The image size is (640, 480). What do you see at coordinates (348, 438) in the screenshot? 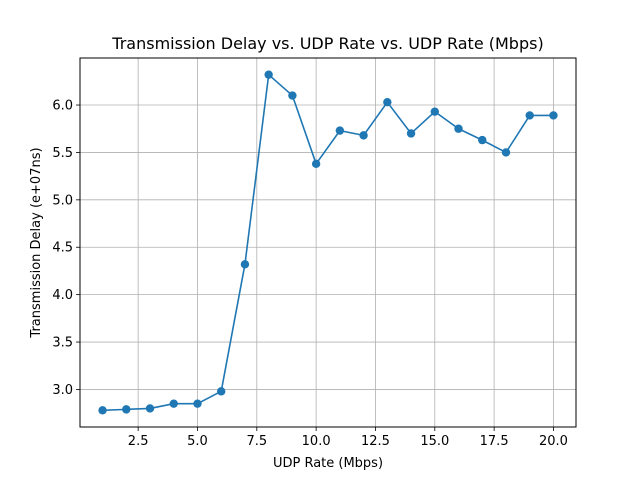
I see `x-axis-ticks: 2.5 5.0 7.5 10.0 12.5 15.0 17.5 20.0` at bounding box center [348, 438].